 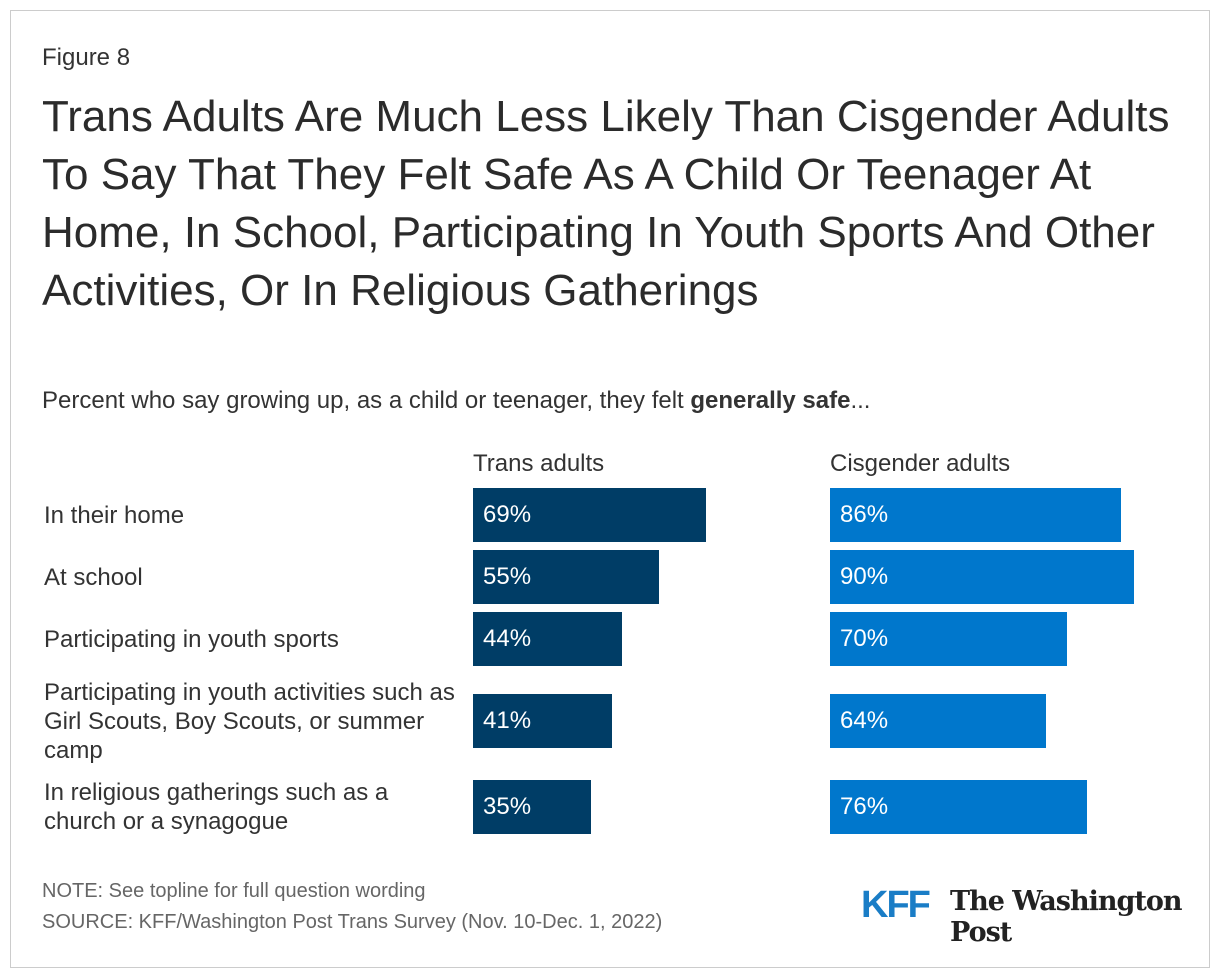 What do you see at coordinates (93, 577) in the screenshot?
I see `category-label: At school` at bounding box center [93, 577].